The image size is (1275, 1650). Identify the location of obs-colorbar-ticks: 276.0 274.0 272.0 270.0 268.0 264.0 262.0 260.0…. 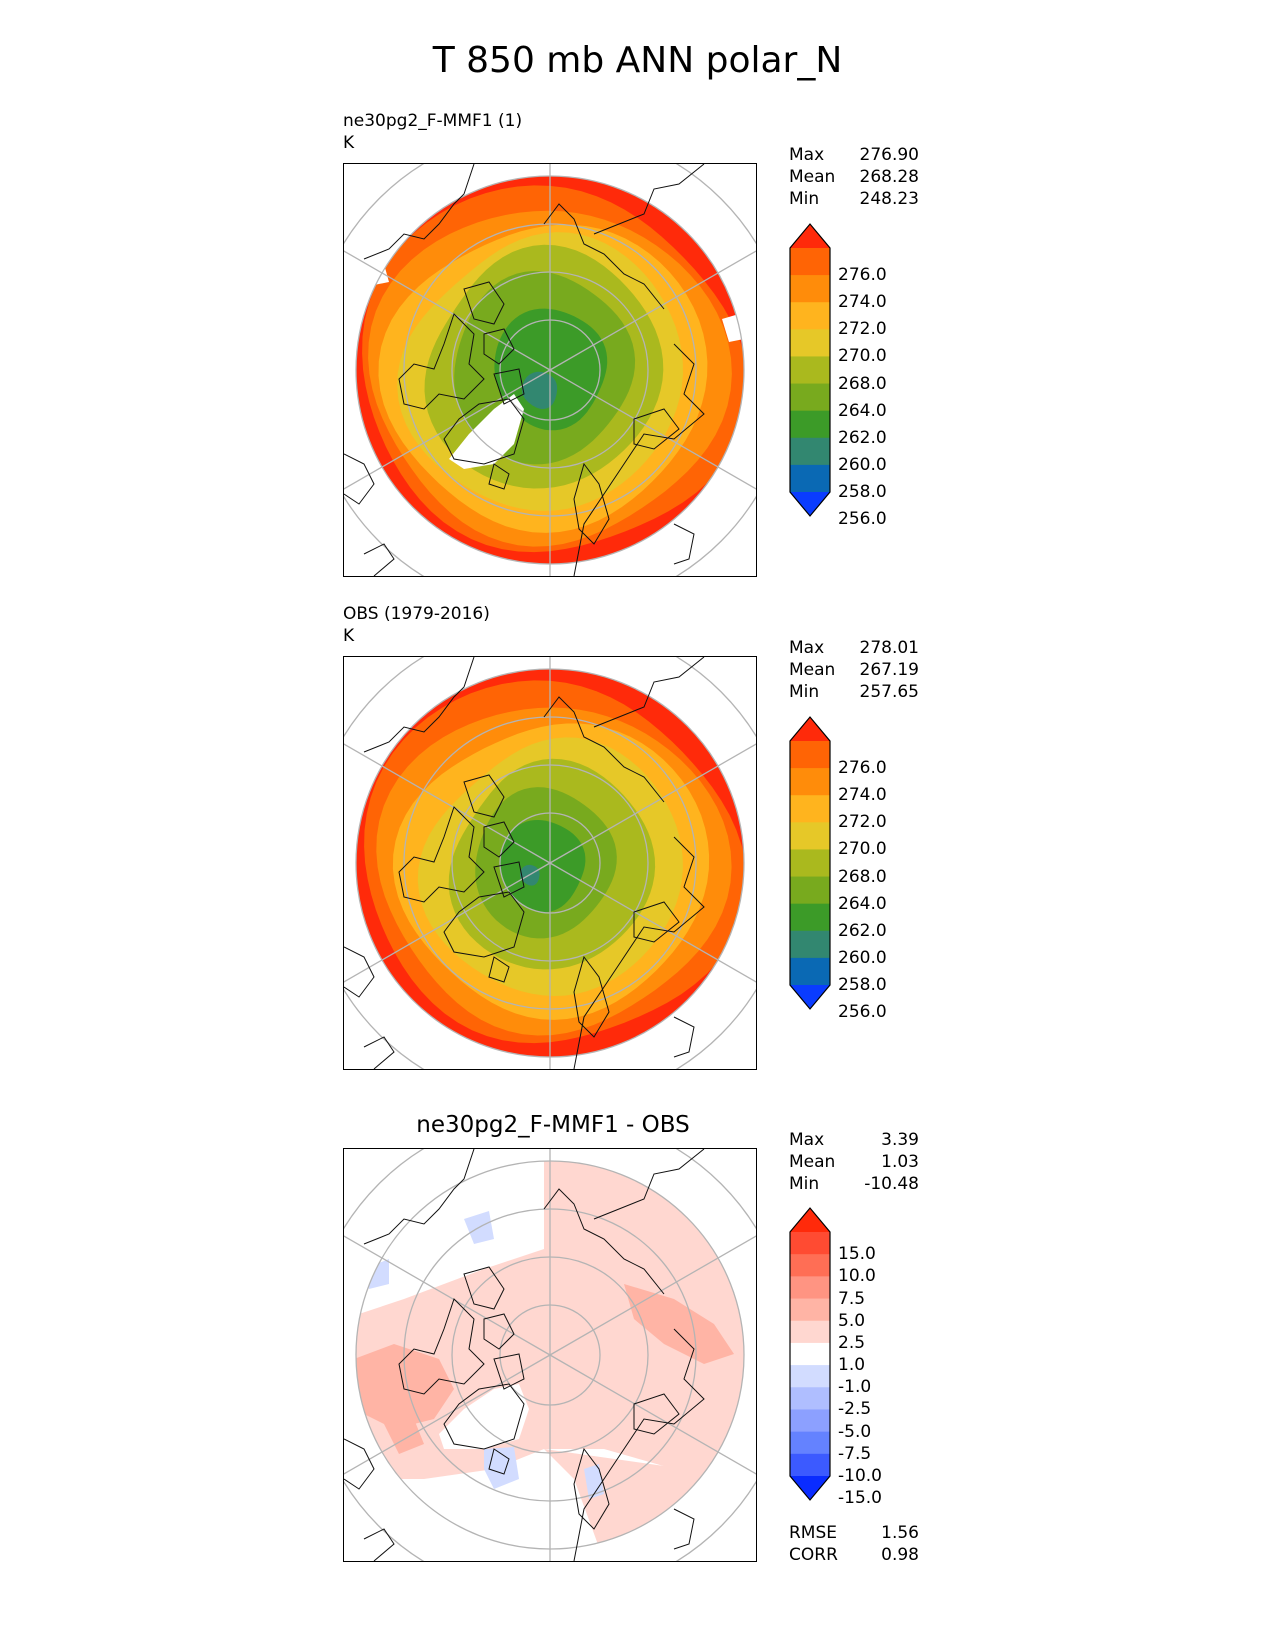
(878, 868).